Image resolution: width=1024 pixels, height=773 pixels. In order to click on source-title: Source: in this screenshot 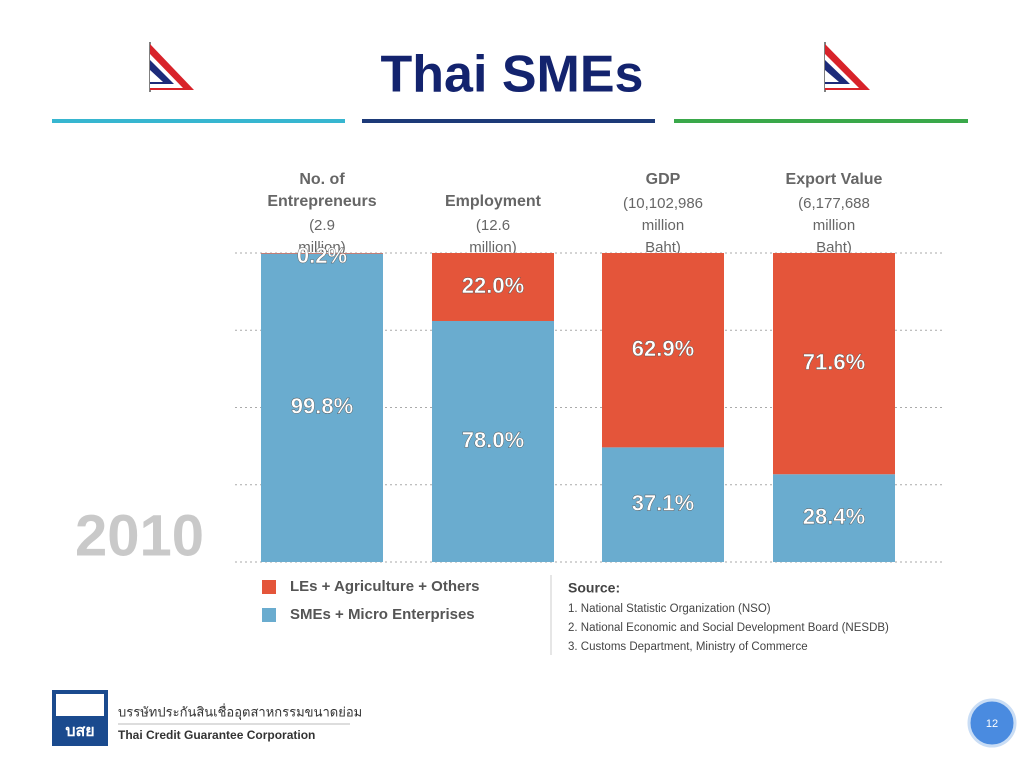, I will do `click(594, 588)`.